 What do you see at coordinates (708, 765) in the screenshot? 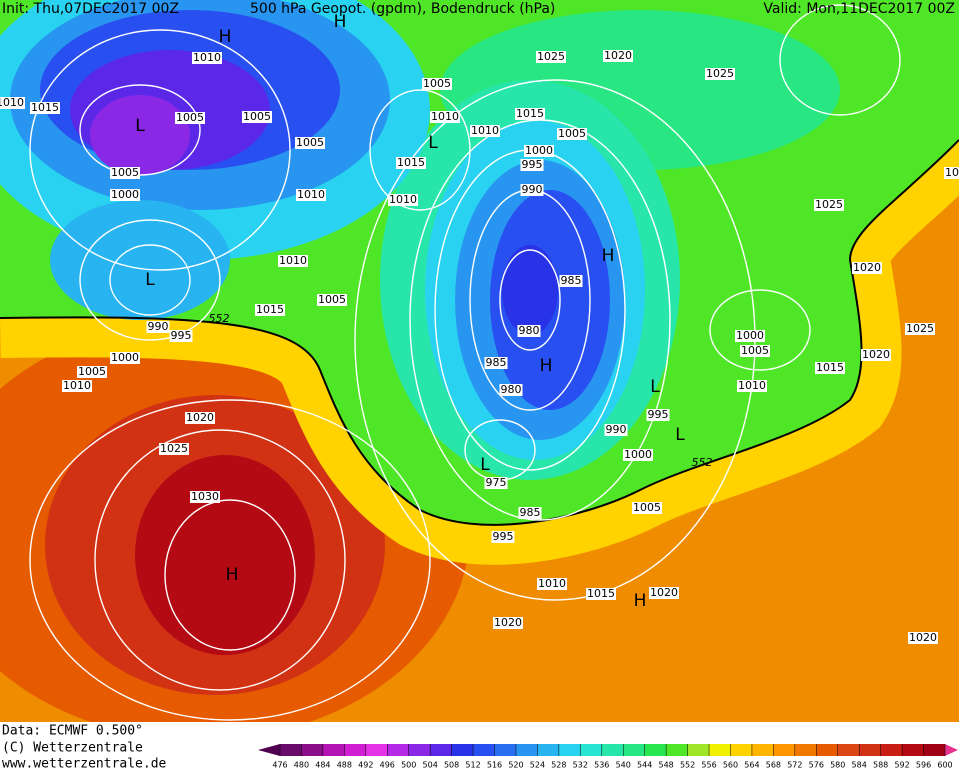
I see `colorbar-tick-label: 556` at bounding box center [708, 765].